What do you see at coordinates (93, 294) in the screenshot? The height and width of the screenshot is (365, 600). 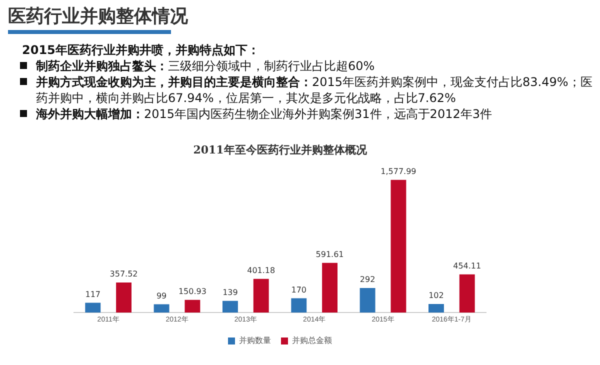 I see `data-label: 117` at bounding box center [93, 294].